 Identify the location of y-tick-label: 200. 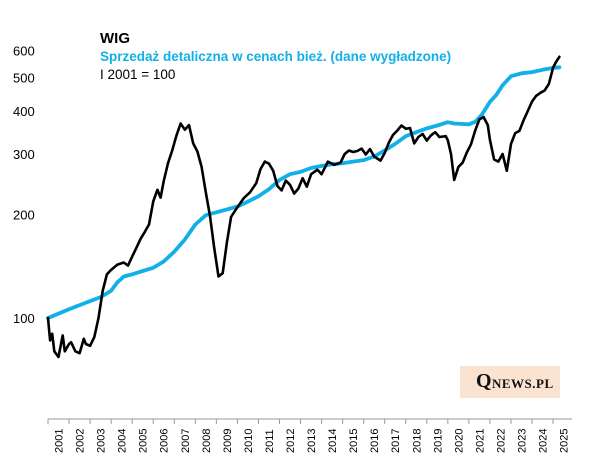
(24, 215).